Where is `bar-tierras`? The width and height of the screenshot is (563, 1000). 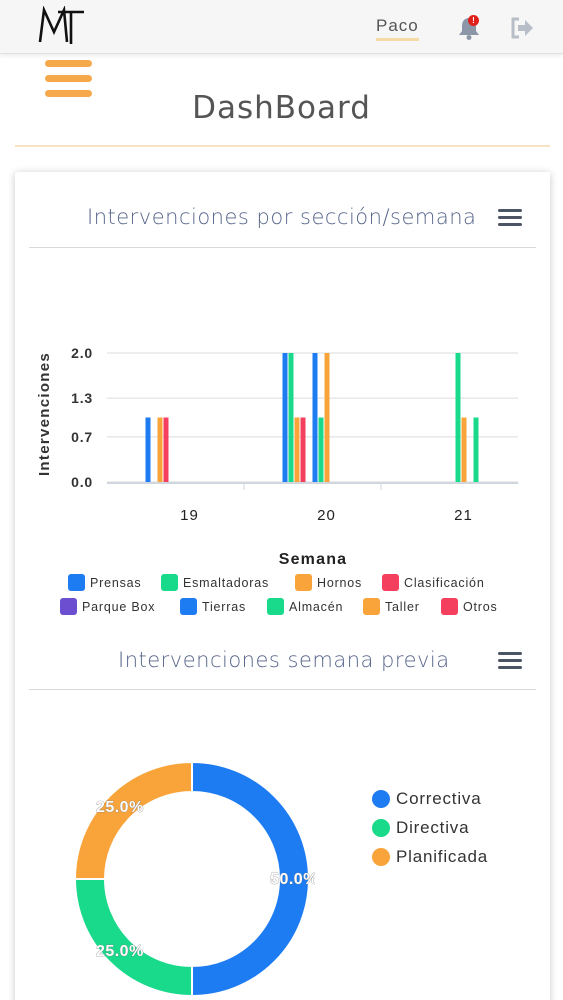 bar-tierras is located at coordinates (315, 417).